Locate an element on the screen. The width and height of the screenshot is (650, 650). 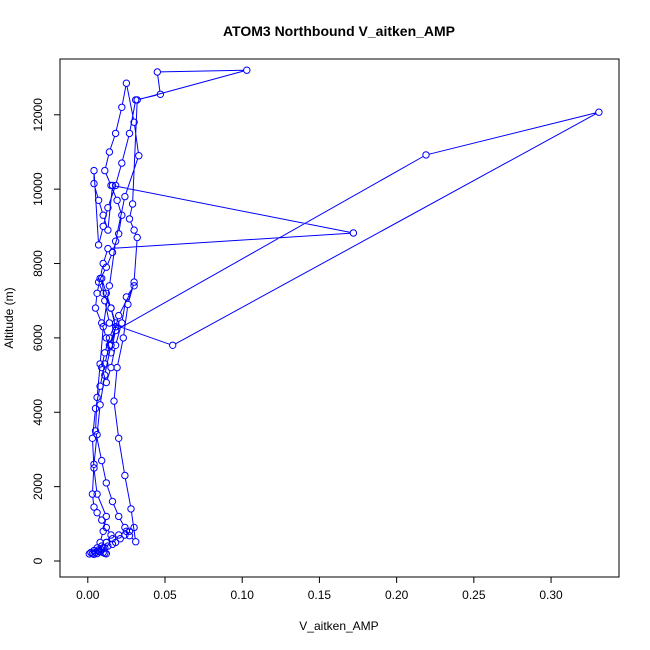
x-tick-label: 0.15 is located at coordinates (320, 595).